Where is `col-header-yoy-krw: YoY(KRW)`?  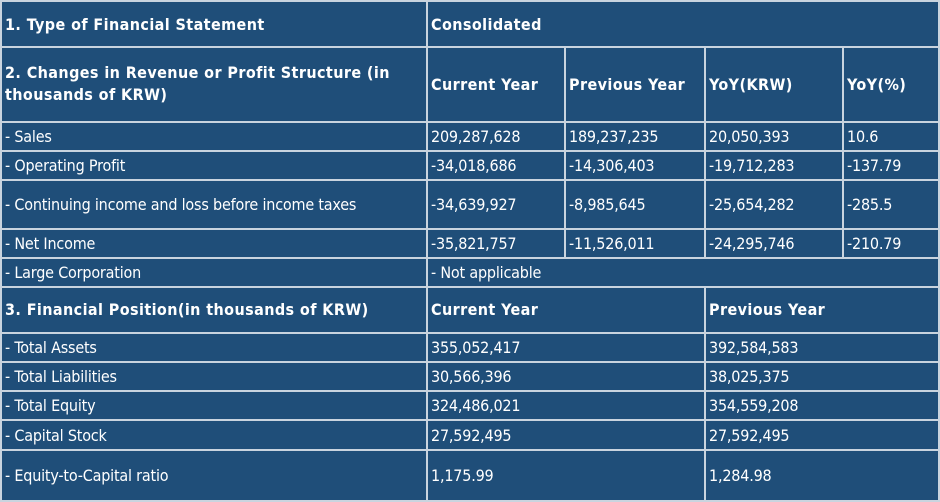
col-header-yoy-krw: YoY(KRW) is located at coordinates (774, 84).